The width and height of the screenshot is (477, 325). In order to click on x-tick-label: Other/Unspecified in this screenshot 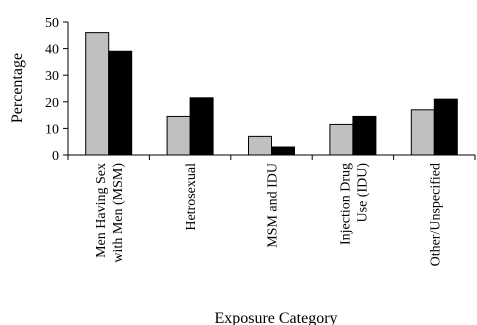, I will do `click(435, 214)`.